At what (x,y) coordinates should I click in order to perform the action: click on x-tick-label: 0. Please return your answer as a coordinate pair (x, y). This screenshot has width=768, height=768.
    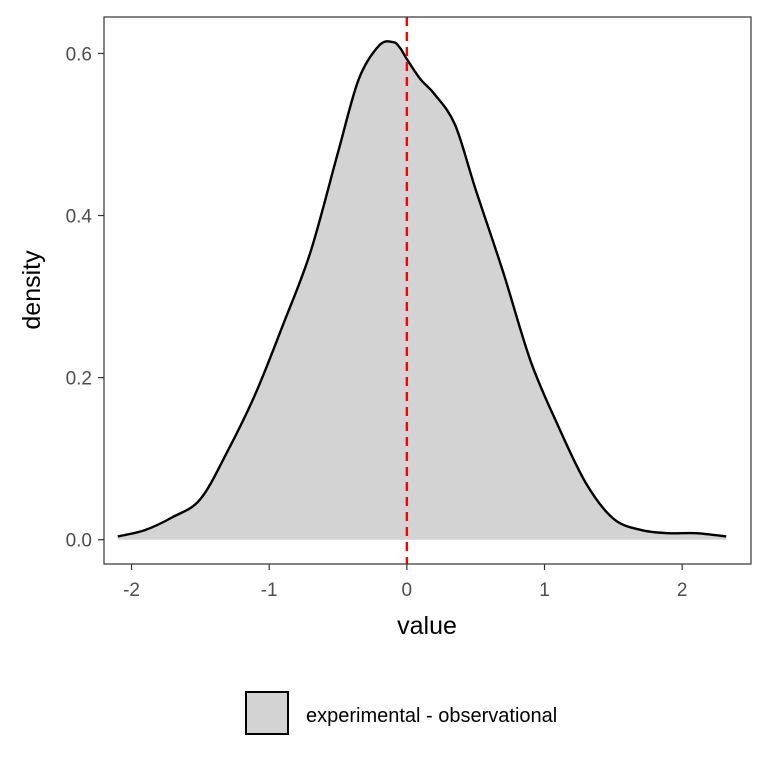
    Looking at the image, I should click on (407, 590).